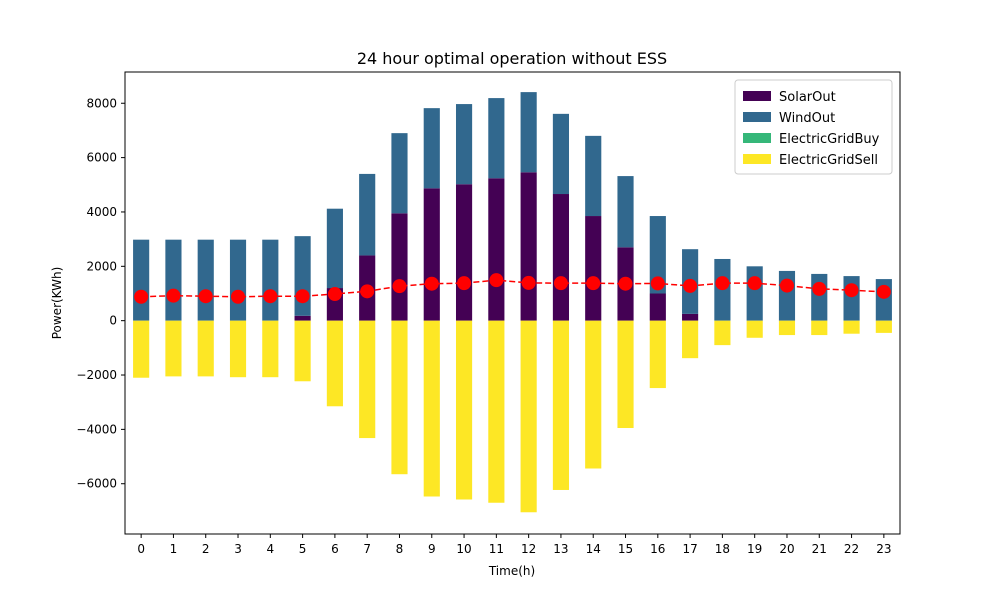  I want to click on x-axis: 0 1 2 3 4 5 6 7 8 9 10 11 12 13 14 15 16 17 18 19 20 21 22 23, so click(514, 545).